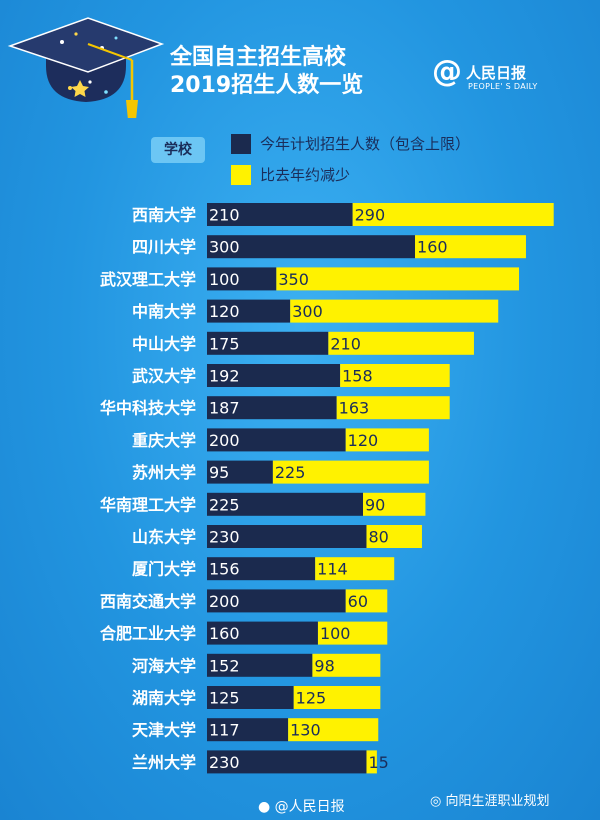 This screenshot has height=820, width=600. I want to click on data-label-decrease: 90, so click(375, 504).